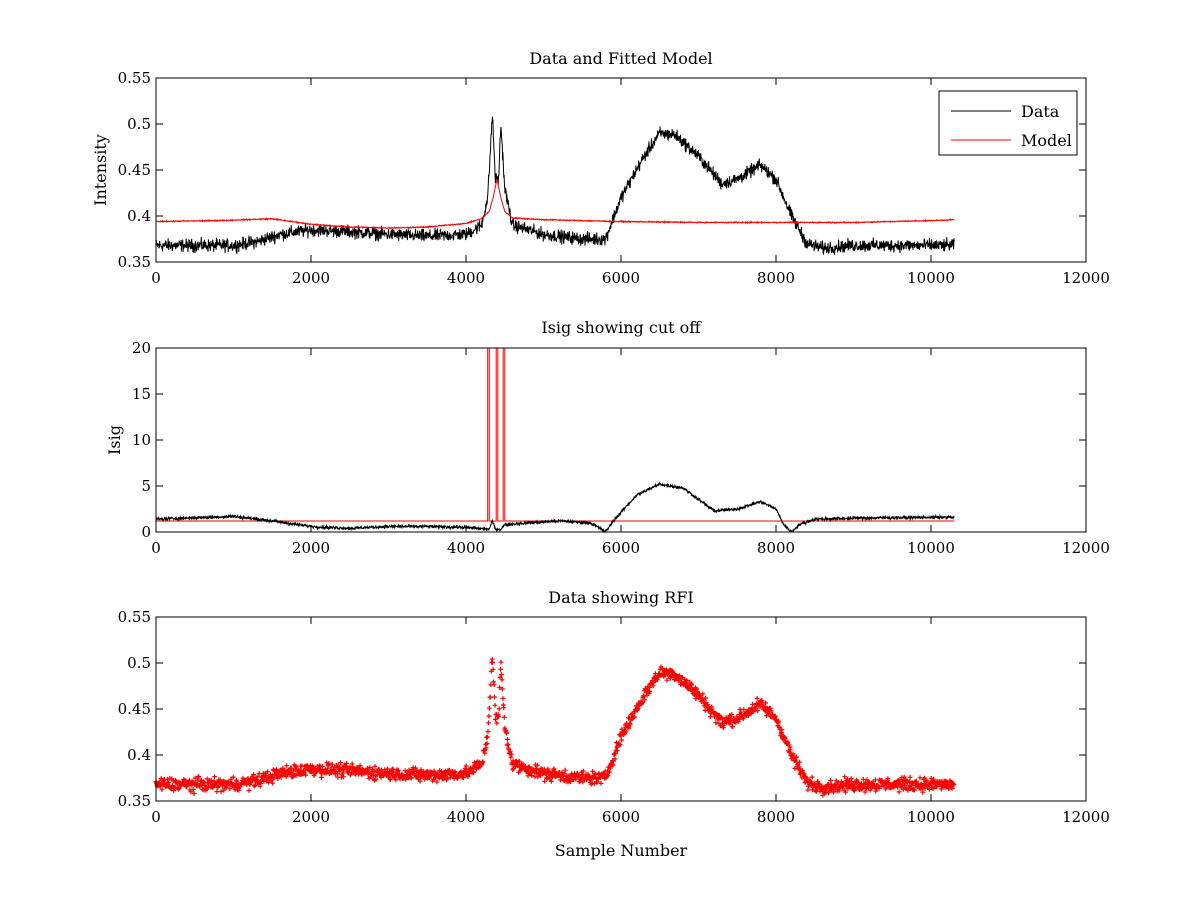 This screenshot has width=1200, height=900. What do you see at coordinates (1040, 111) in the screenshot?
I see `legend-label-data: Data` at bounding box center [1040, 111].